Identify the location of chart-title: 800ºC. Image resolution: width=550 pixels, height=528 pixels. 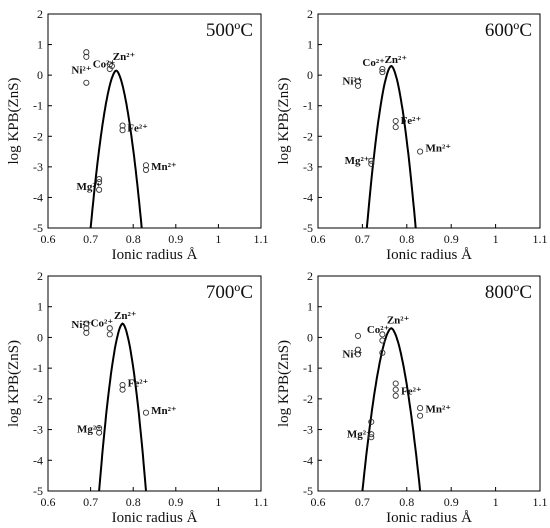
(508, 292).